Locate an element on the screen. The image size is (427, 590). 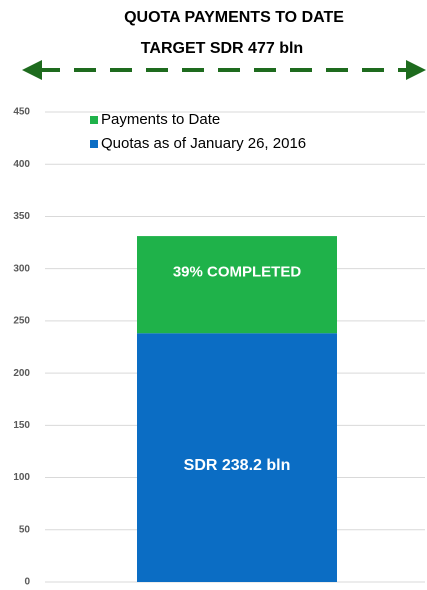
y-tick-label: 150 is located at coordinates (21, 425).